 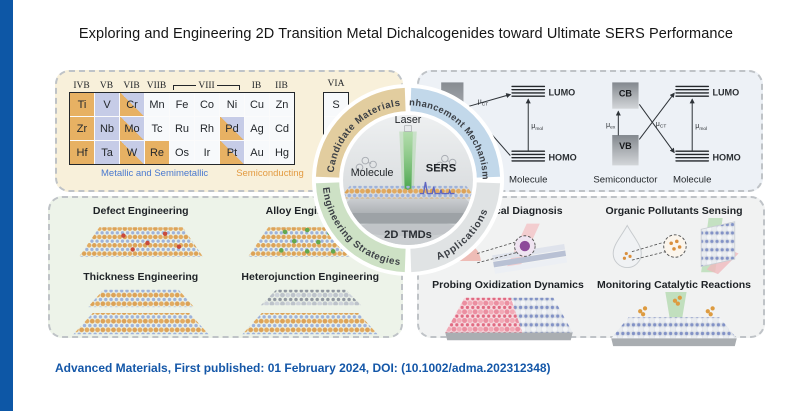 What do you see at coordinates (408, 128) in the screenshot?
I see `laser-source` at bounding box center [408, 128].